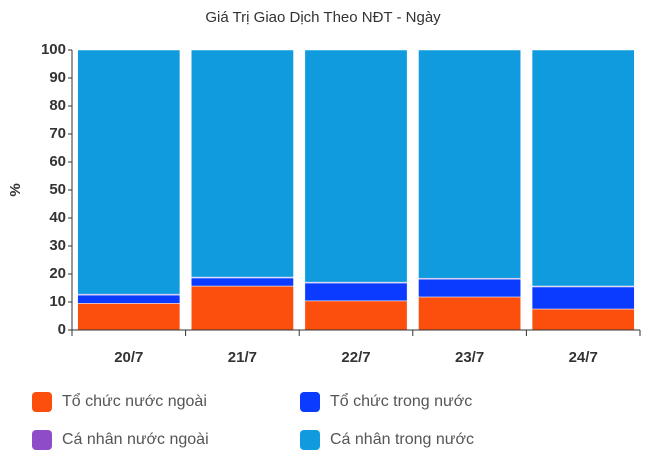 The width and height of the screenshot is (646, 454). Describe the element at coordinates (57, 245) in the screenshot. I see `y-tick-label: 30` at that location.